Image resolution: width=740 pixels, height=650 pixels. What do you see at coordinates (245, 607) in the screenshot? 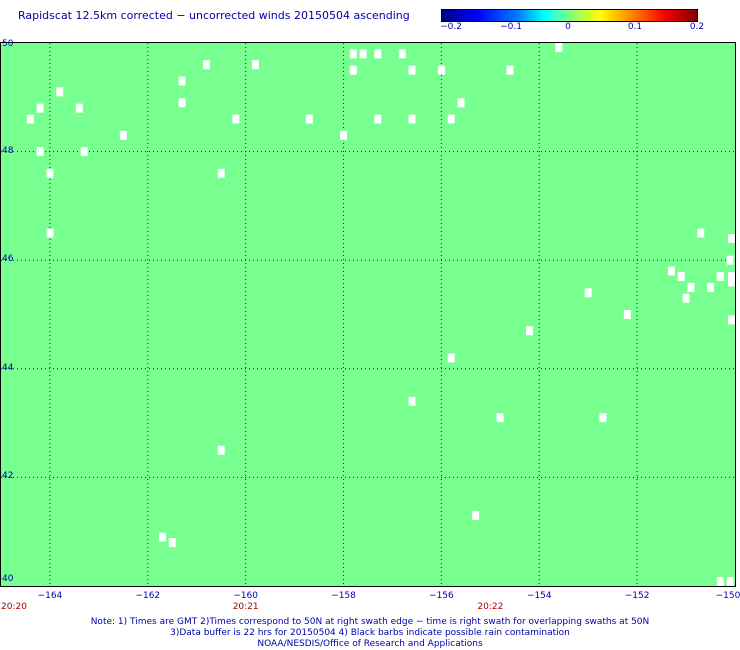
I see `pass-time-label: 20:21` at bounding box center [245, 607].